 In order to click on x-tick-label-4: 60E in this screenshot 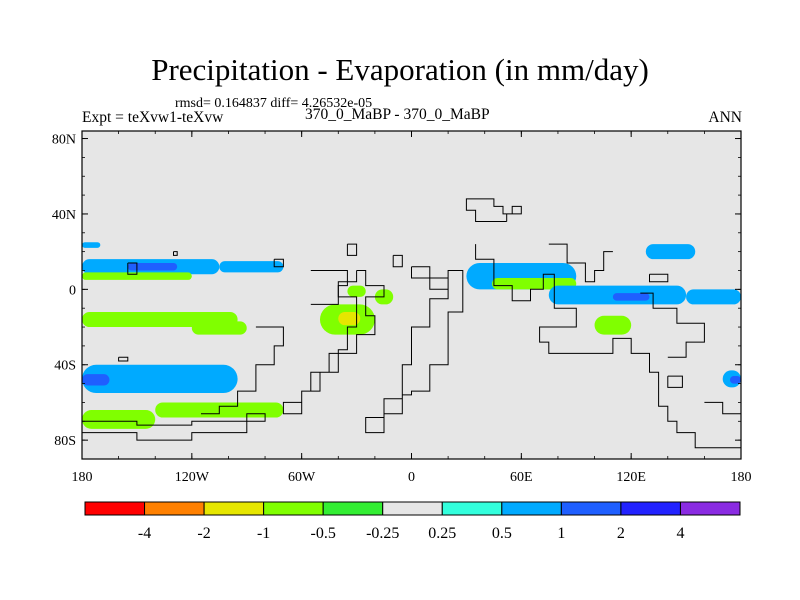, I will do `click(521, 477)`.